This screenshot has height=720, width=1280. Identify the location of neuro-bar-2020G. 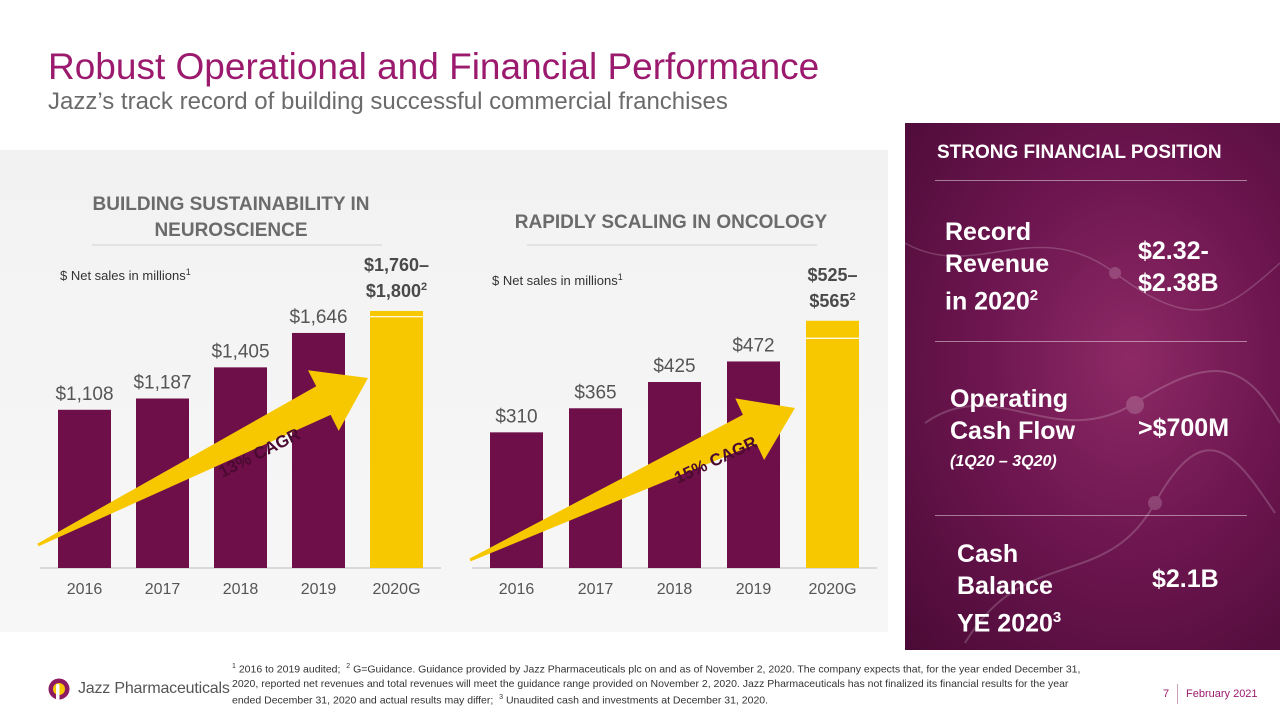
(396, 439).